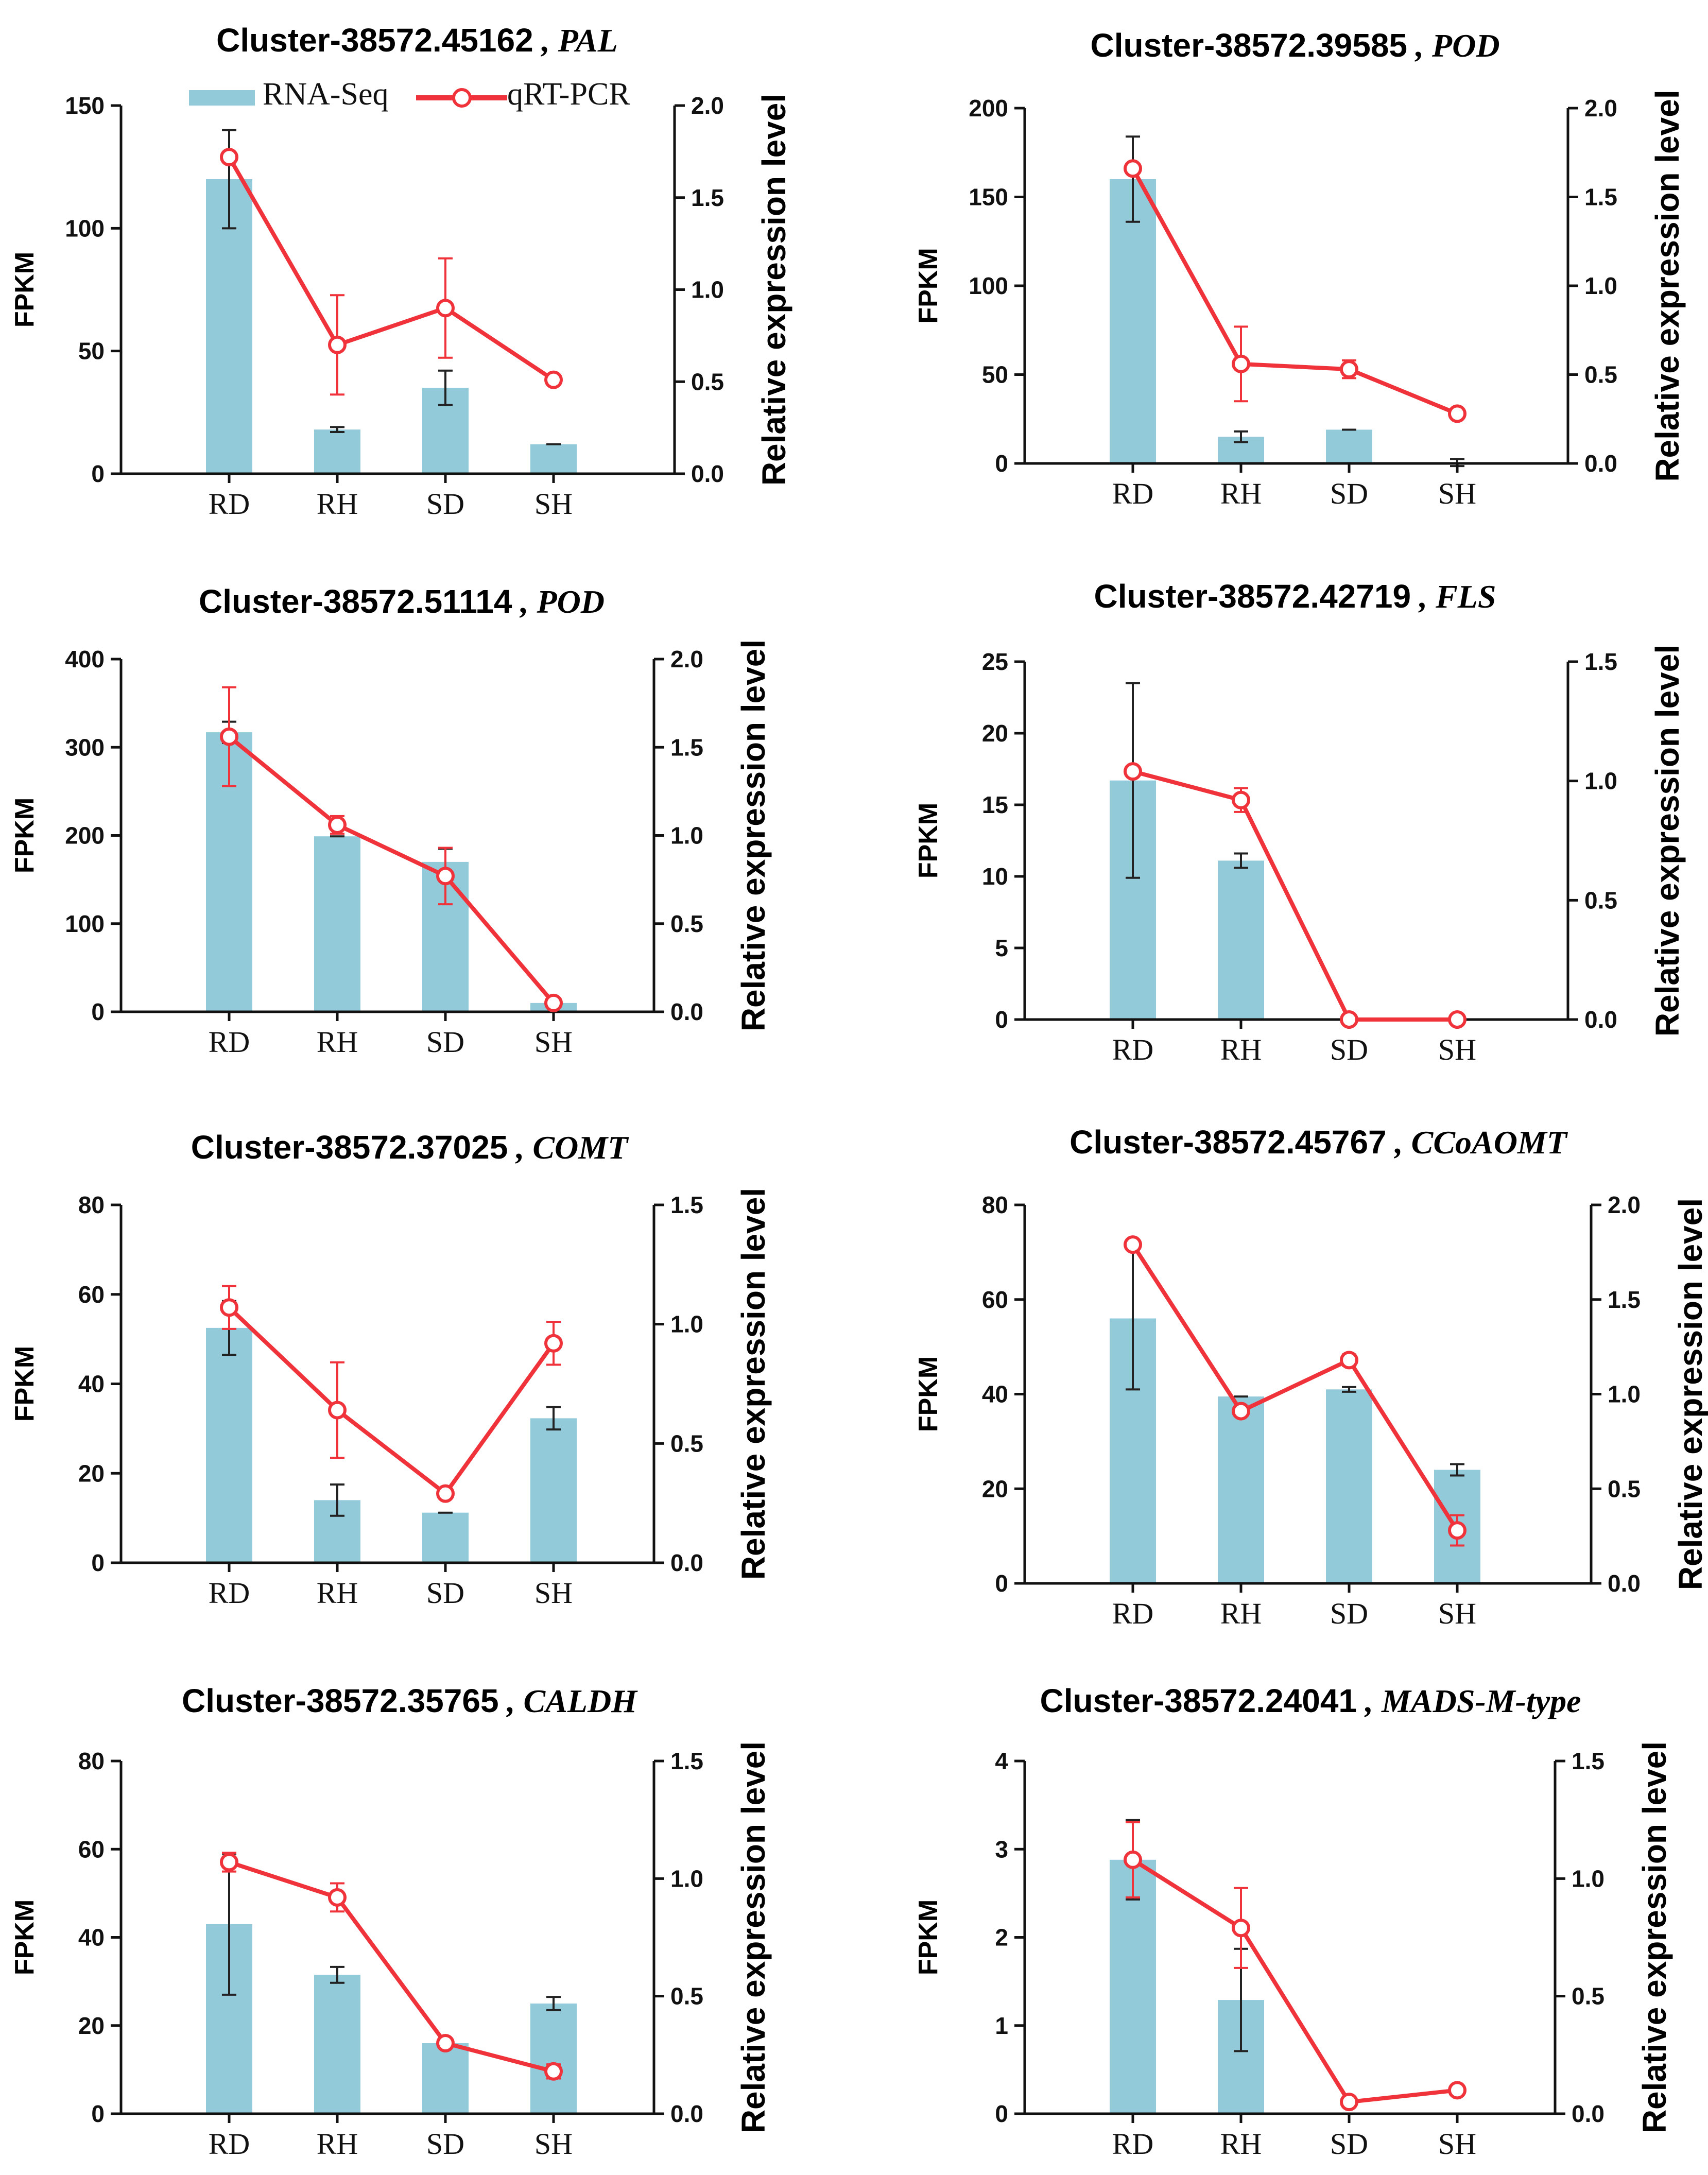 The width and height of the screenshot is (1708, 2175). What do you see at coordinates (410, 1700) in the screenshot?
I see `panel-title: Cluster-38572.35765 , CALDH` at bounding box center [410, 1700].